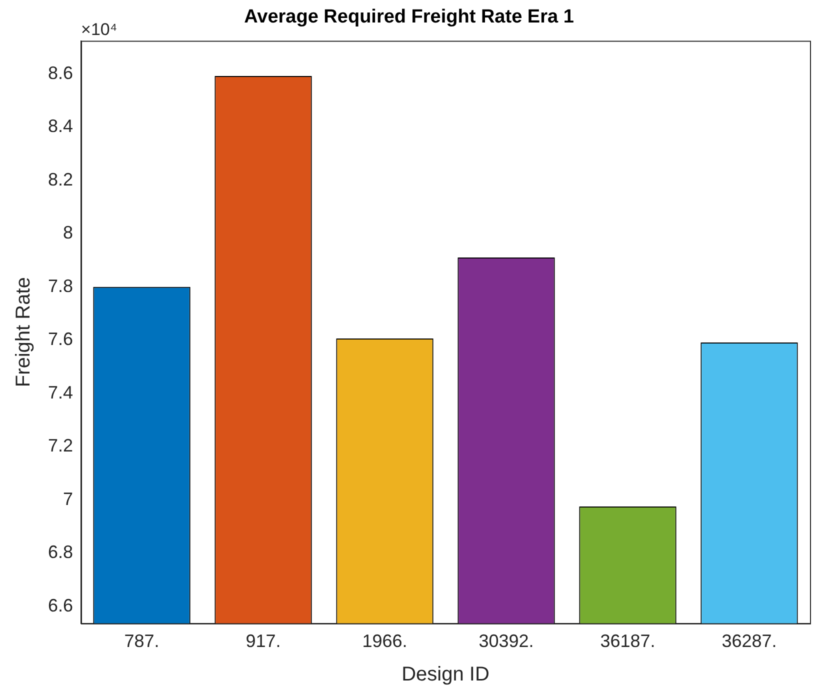  Describe the element at coordinates (506, 641) in the screenshot. I see `x-tick-label: 30392.` at that location.